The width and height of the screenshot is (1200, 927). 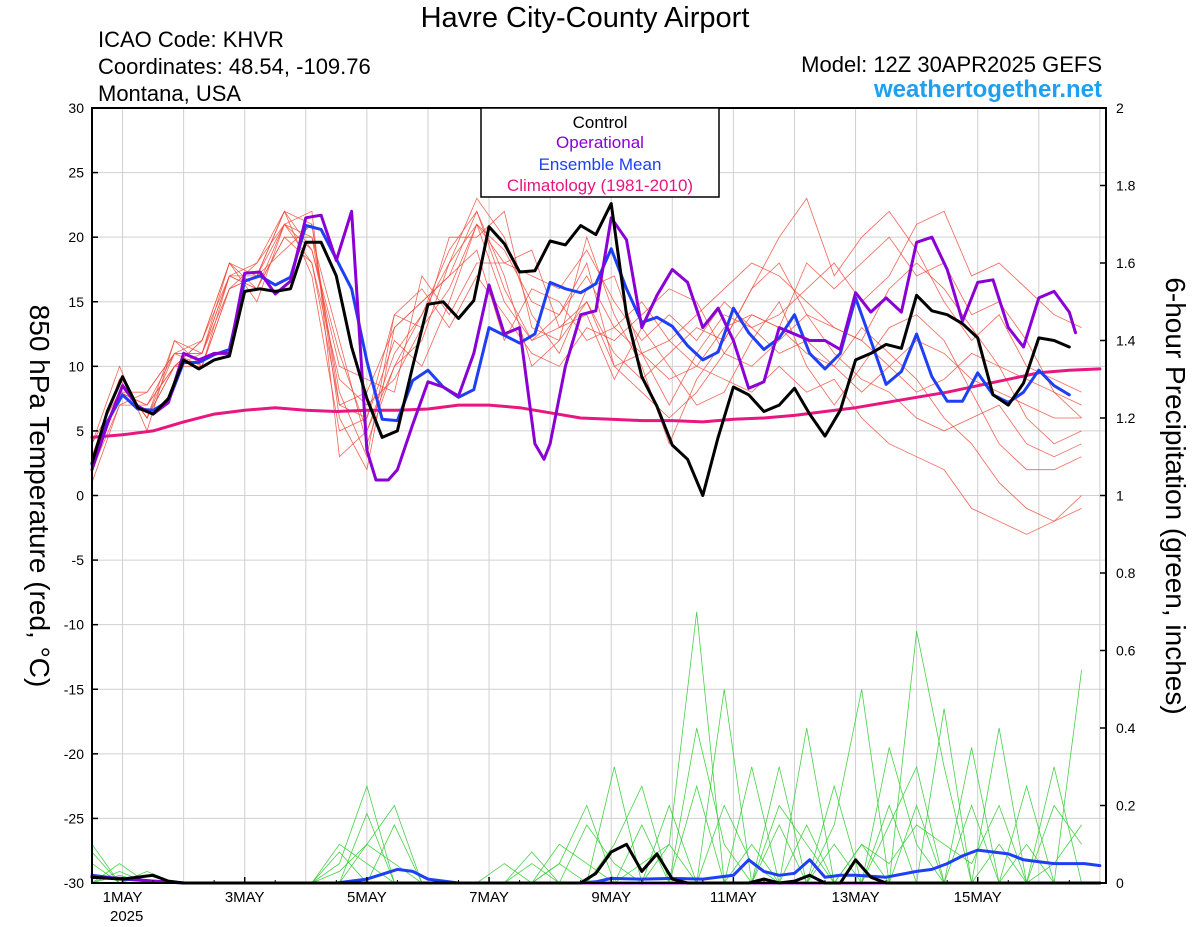 I want to click on legend-control: Control, so click(x=600, y=122).